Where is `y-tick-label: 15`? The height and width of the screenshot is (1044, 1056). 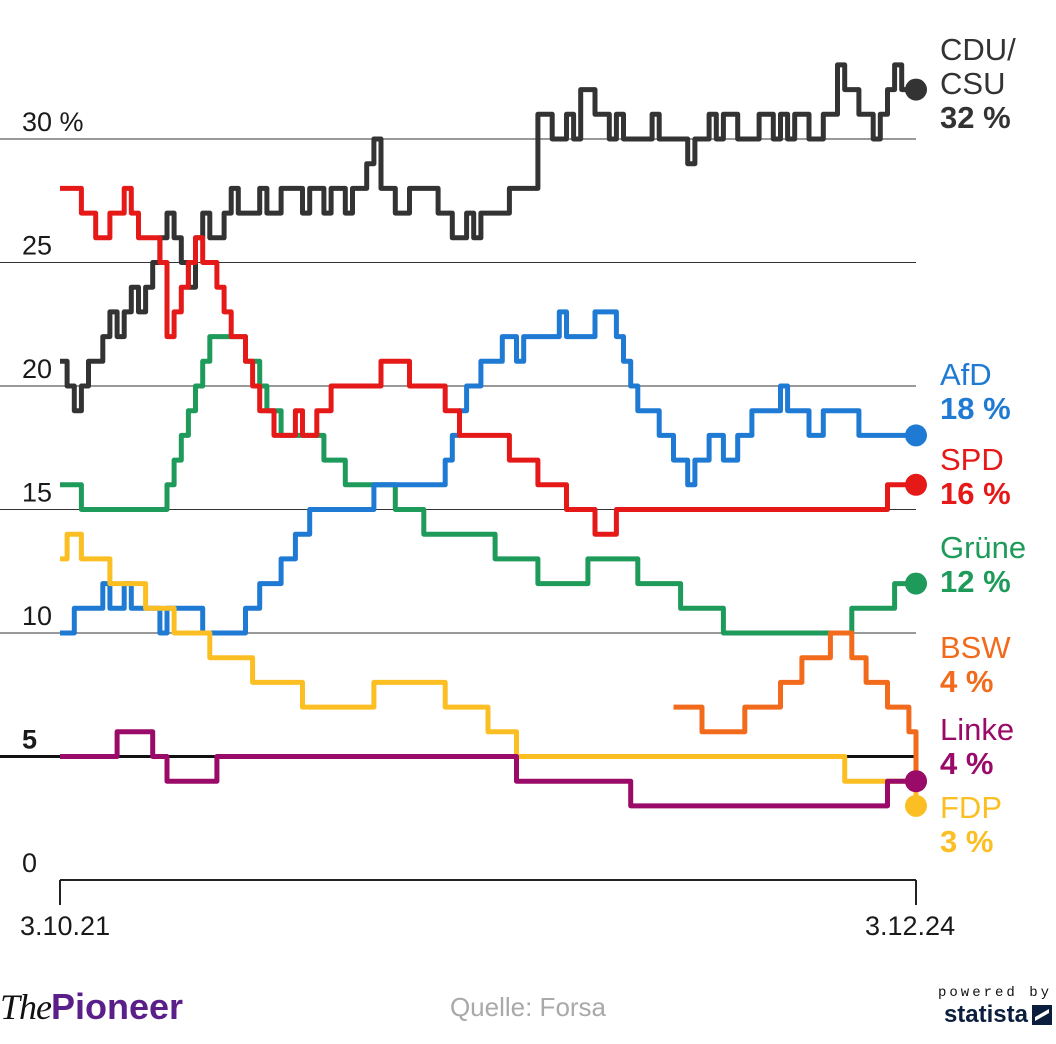
y-tick-label: 15 is located at coordinates (37, 493).